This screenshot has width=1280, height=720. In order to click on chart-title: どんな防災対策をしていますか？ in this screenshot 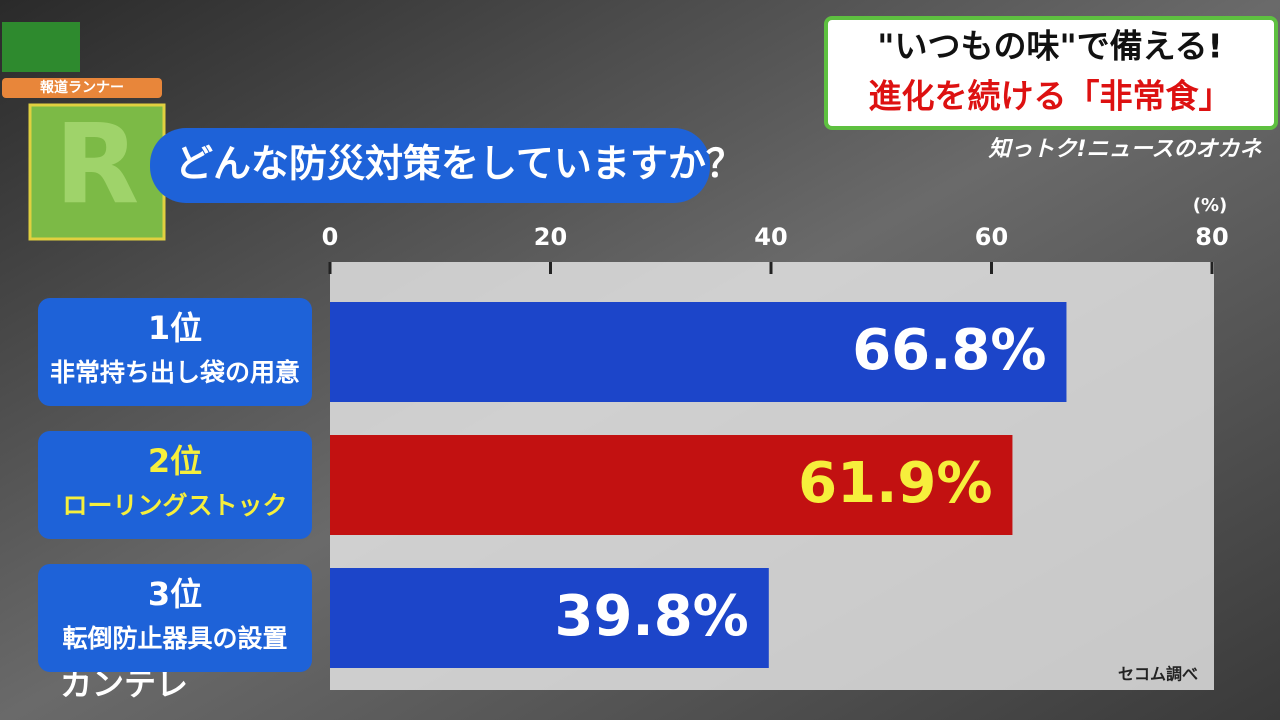, I will do `click(459, 164)`.